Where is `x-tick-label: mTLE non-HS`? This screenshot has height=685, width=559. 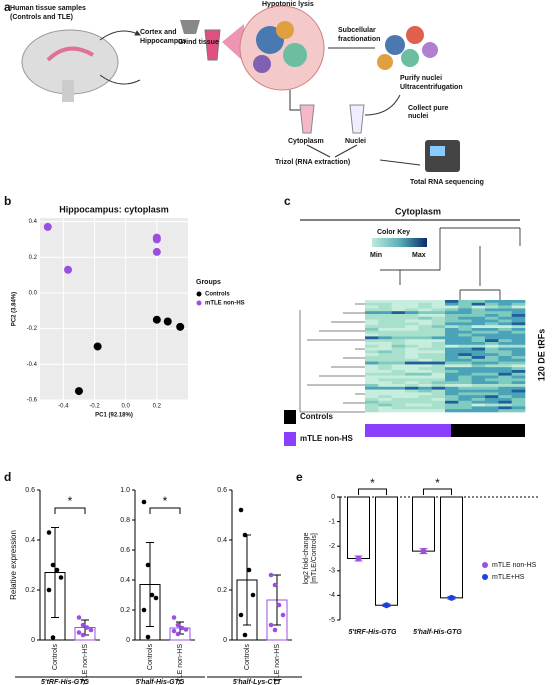 x-tick-label: mTLE non-HS is located at coordinates (85, 664).